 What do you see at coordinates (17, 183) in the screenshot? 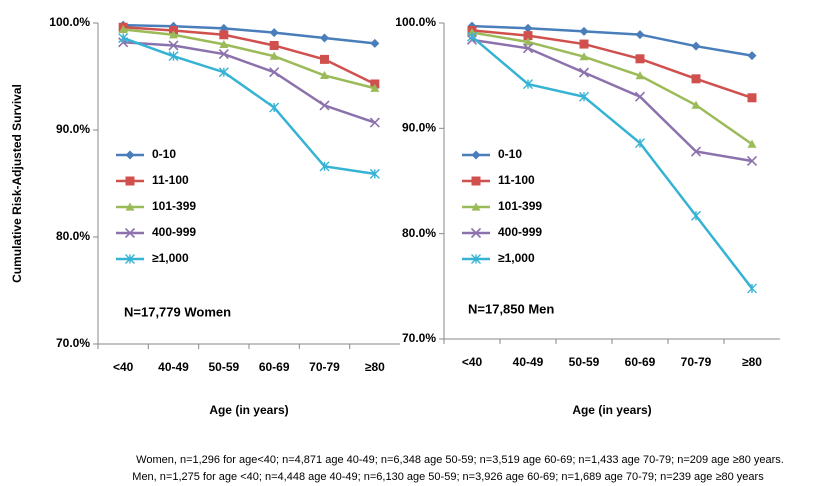
I see `y-axis-label: Cumulative Risk-Adjusted Survival` at bounding box center [17, 183].